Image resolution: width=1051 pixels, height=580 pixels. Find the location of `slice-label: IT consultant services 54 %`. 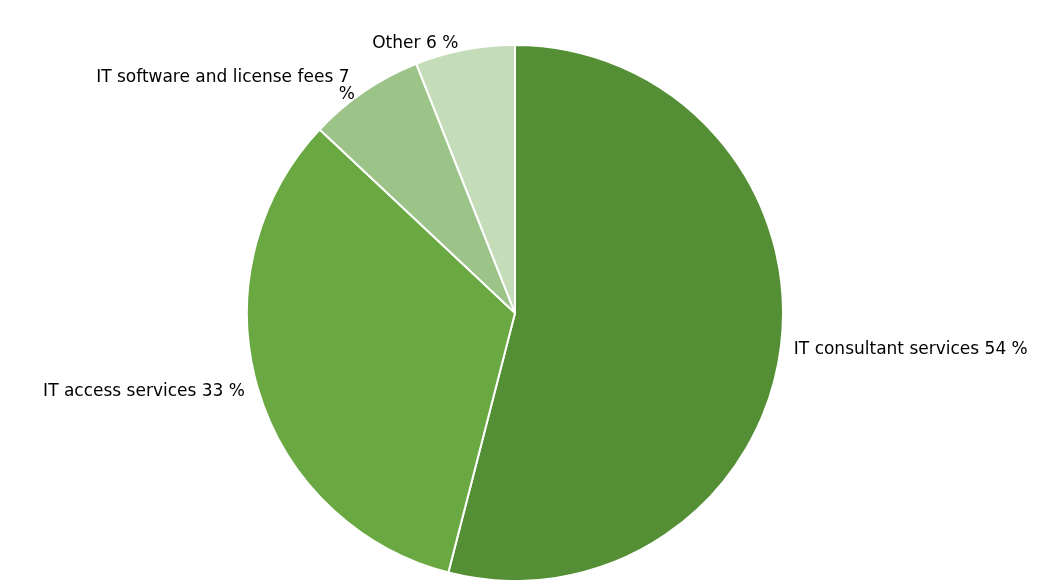

slice-label: IT consultant services 54 % is located at coordinates (910, 347).